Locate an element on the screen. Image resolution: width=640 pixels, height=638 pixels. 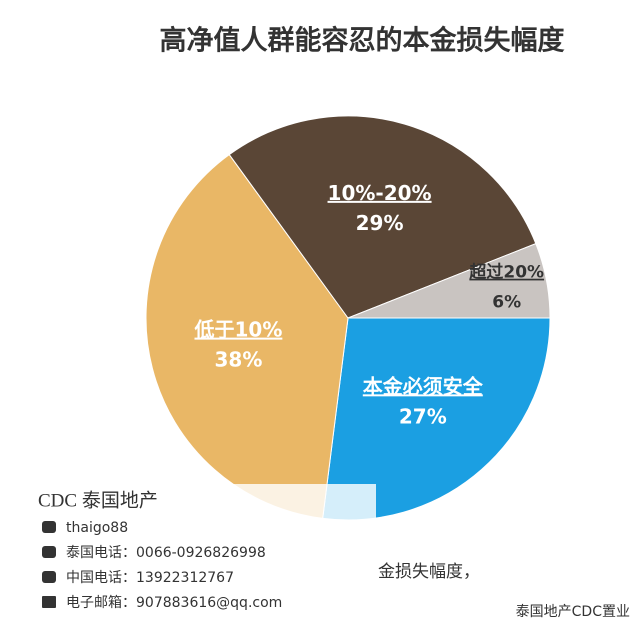
slice-value: 29% is located at coordinates (380, 223).